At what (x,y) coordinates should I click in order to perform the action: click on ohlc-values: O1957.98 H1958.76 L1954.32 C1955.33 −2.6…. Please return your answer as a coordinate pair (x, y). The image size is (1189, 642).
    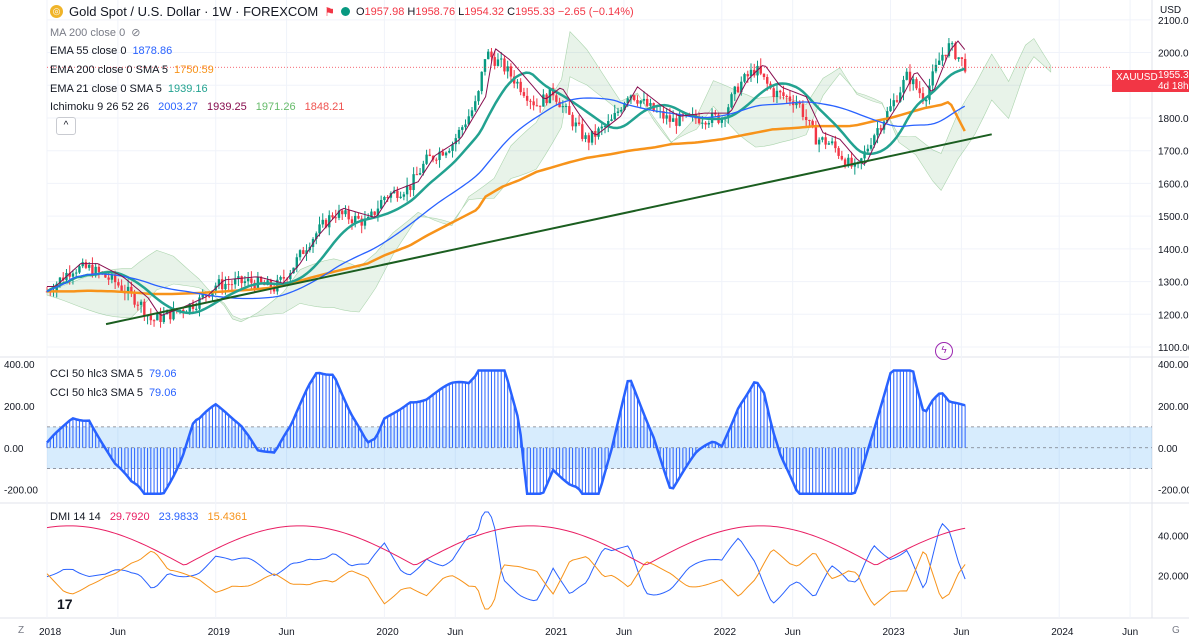
    Looking at the image, I should click on (494, 11).